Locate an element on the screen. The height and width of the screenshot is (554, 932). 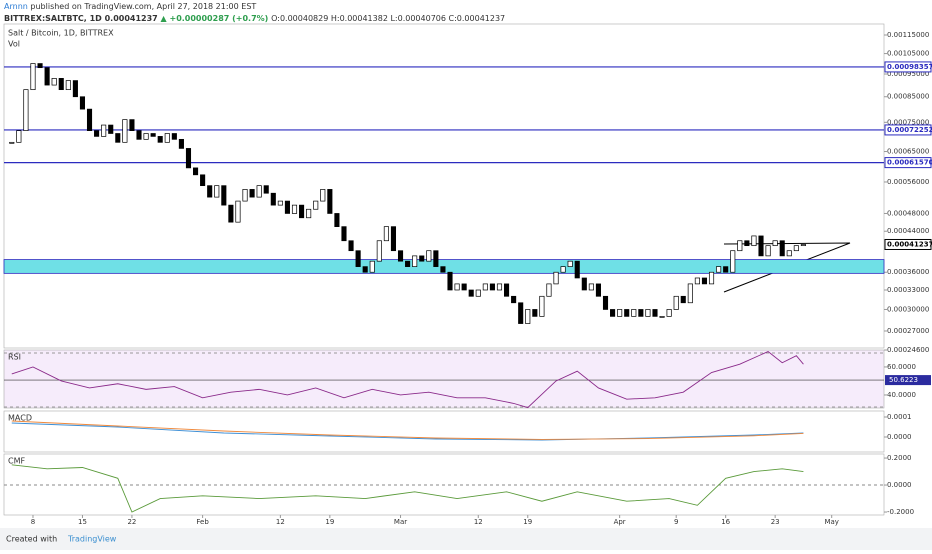
created-with: Created with is located at coordinates (31, 539).